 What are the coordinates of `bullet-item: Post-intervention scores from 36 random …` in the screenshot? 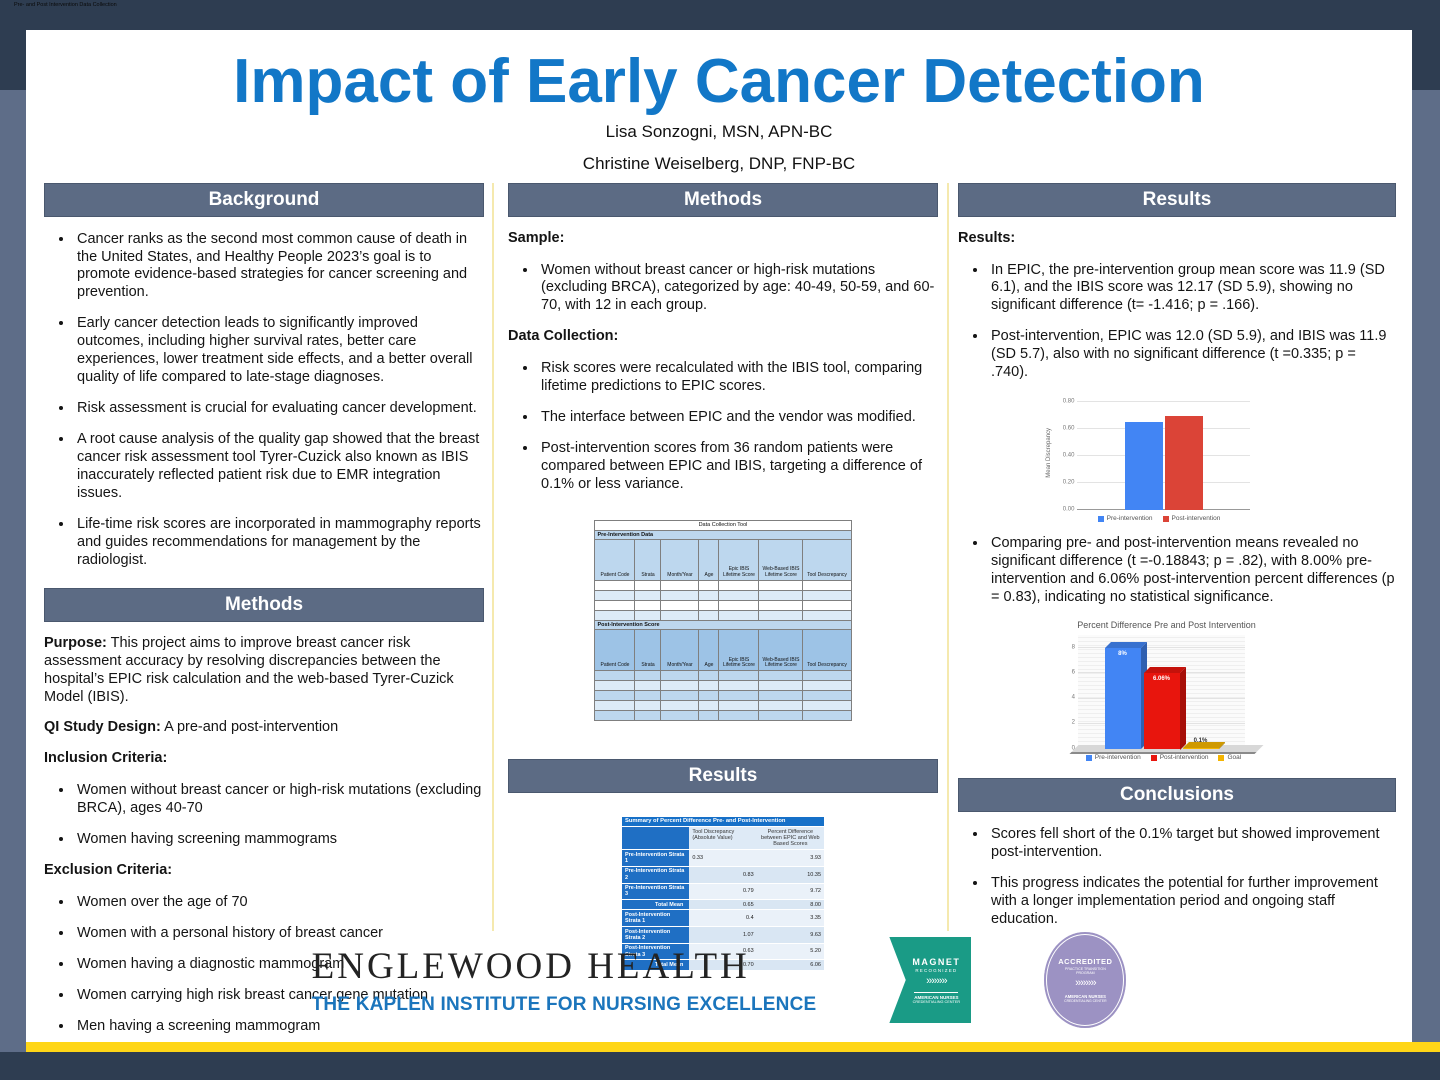 It's located at (738, 467).